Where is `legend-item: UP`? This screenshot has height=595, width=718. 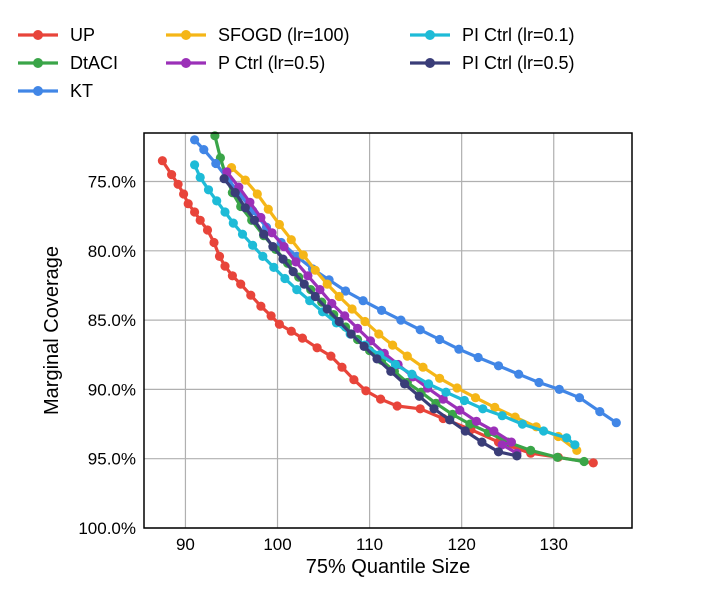 legend-item: UP is located at coordinates (56, 35).